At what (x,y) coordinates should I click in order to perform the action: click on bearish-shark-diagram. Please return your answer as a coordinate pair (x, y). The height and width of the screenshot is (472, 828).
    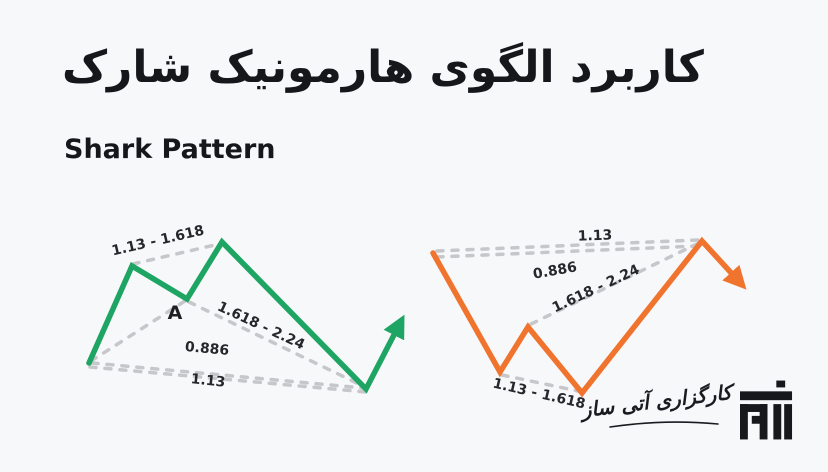
    Looking at the image, I should click on (588, 317).